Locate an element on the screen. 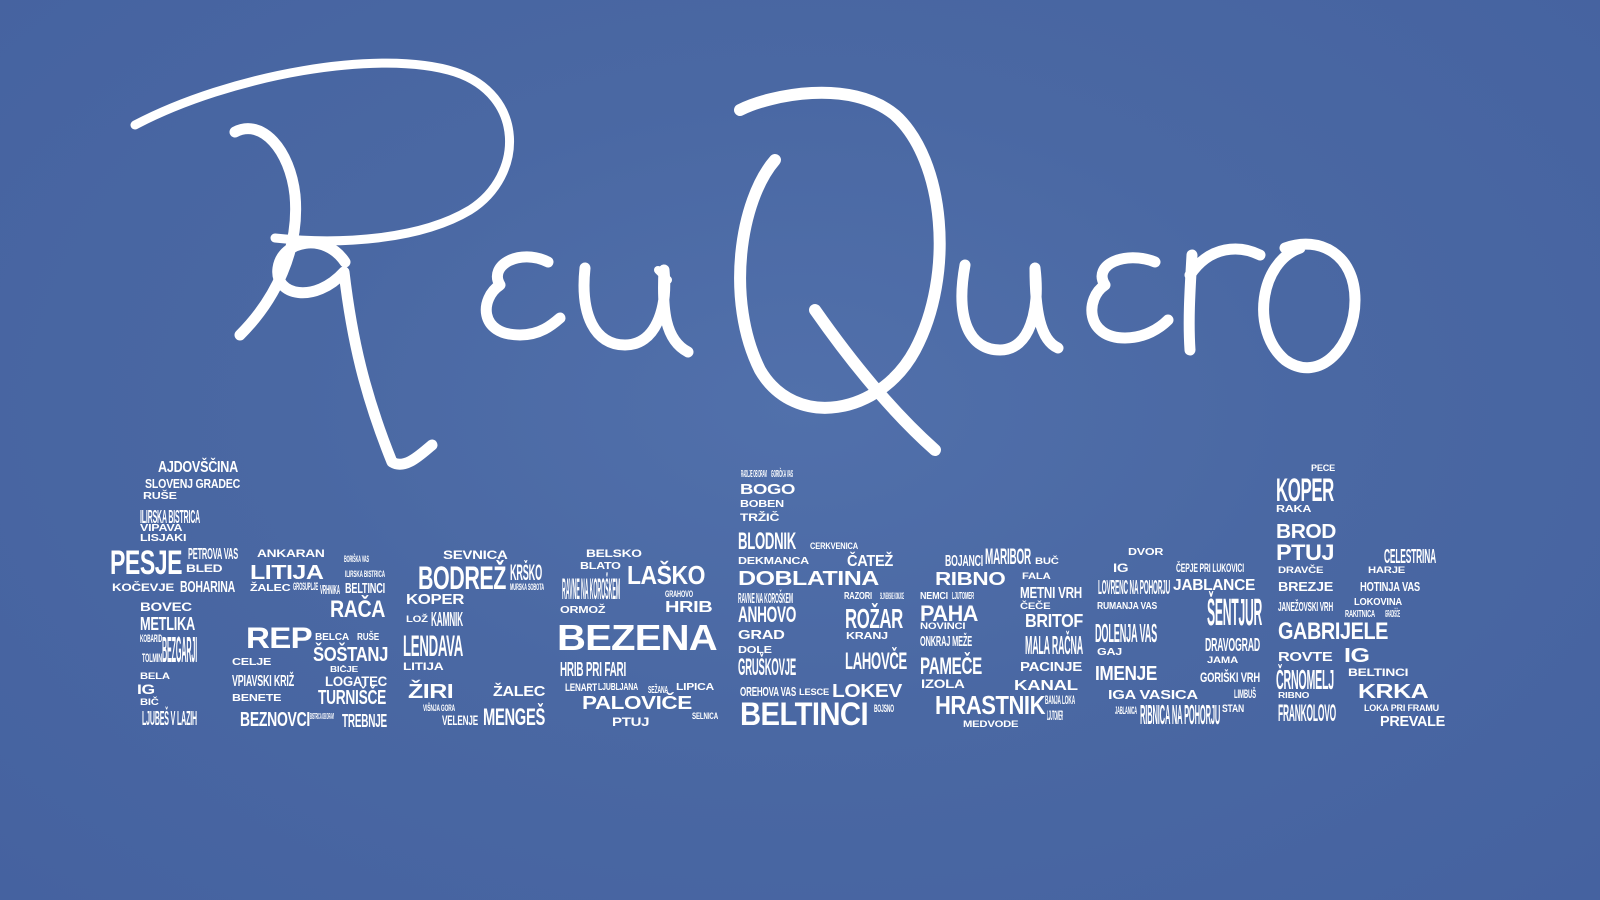 This screenshot has height=900, width=1600. cloud-word: DVOR is located at coordinates (1146, 552).